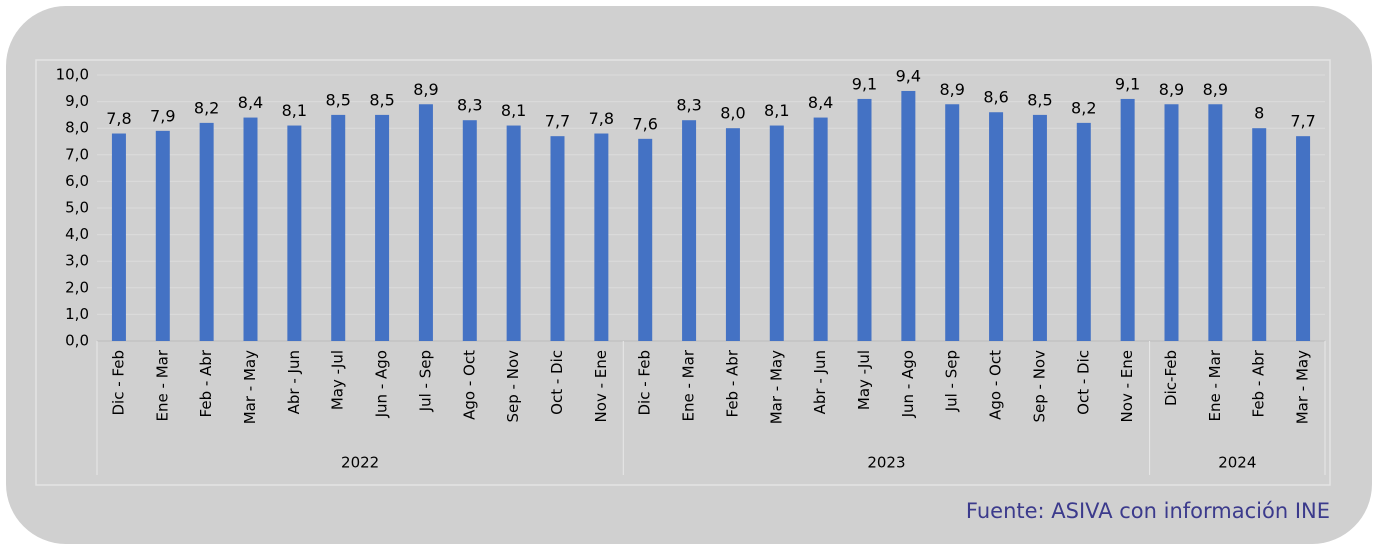 Image resolution: width=1376 pixels, height=547 pixels. What do you see at coordinates (77, 314) in the screenshot?
I see `y-tick-label: 1,0` at bounding box center [77, 314].